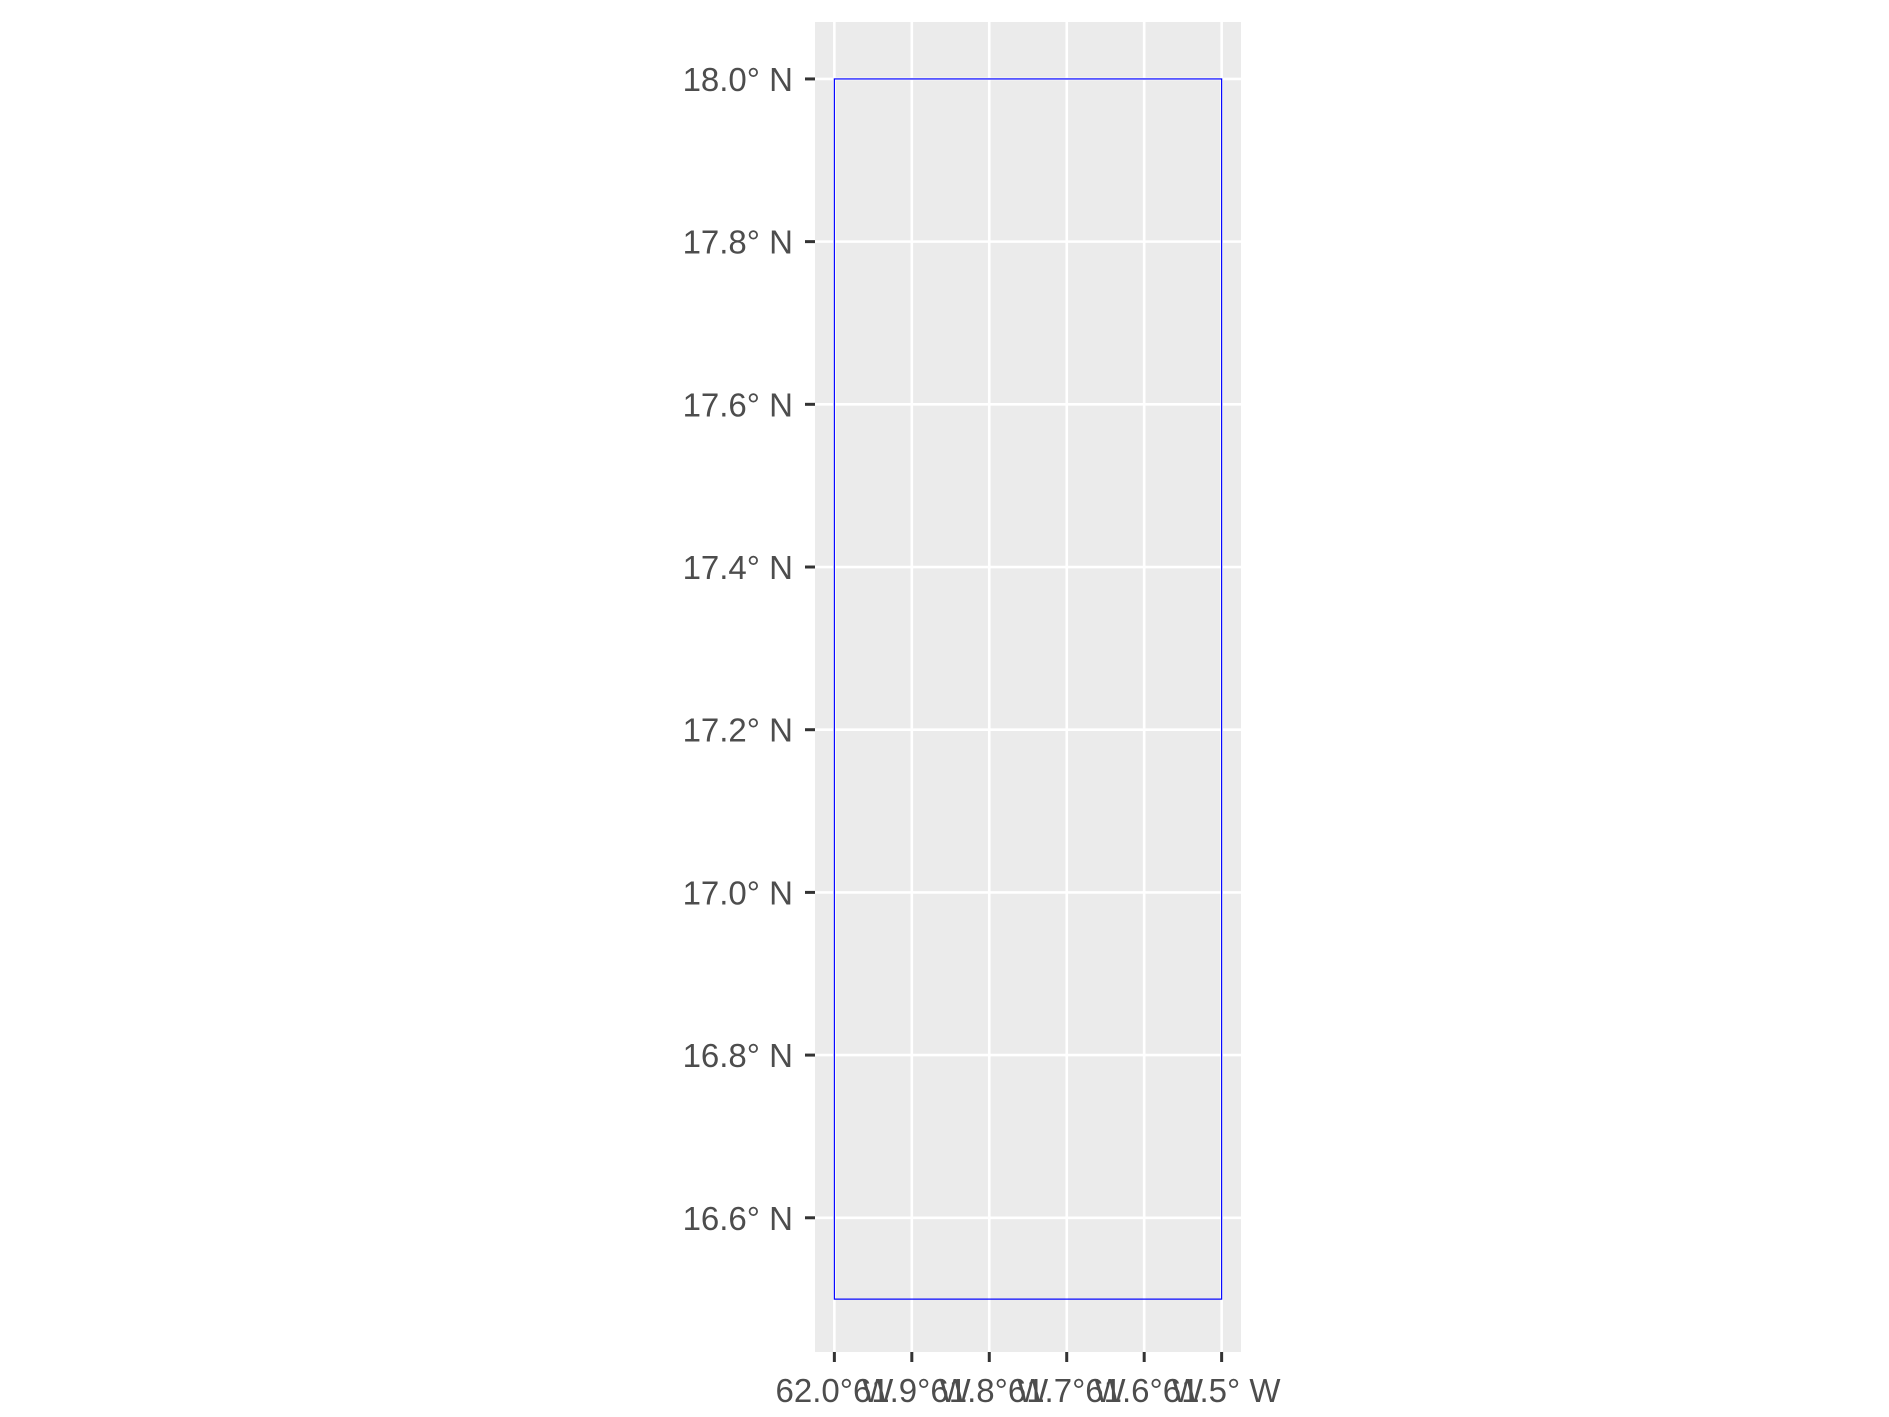 This screenshot has width=1889, height=1417. Describe the element at coordinates (738, 1055) in the screenshot. I see `y-tick-label-1: 16.8° N` at that location.